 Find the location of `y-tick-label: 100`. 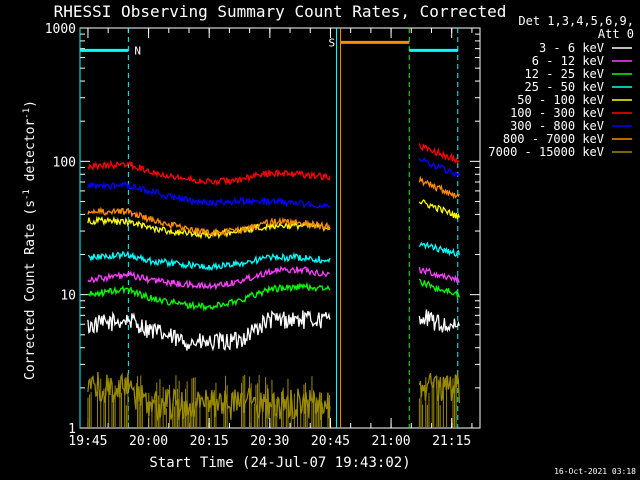

y-tick-label: 100 is located at coordinates (64, 162).